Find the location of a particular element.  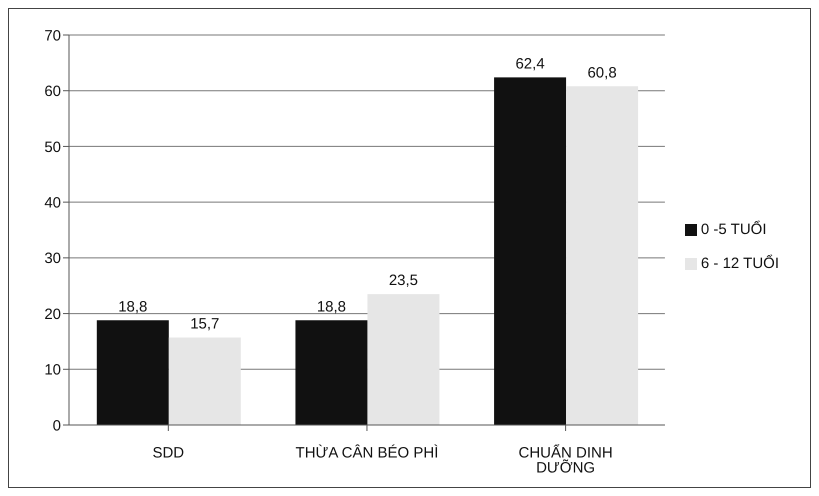

y-tick-label: 70 is located at coordinates (52, 35).